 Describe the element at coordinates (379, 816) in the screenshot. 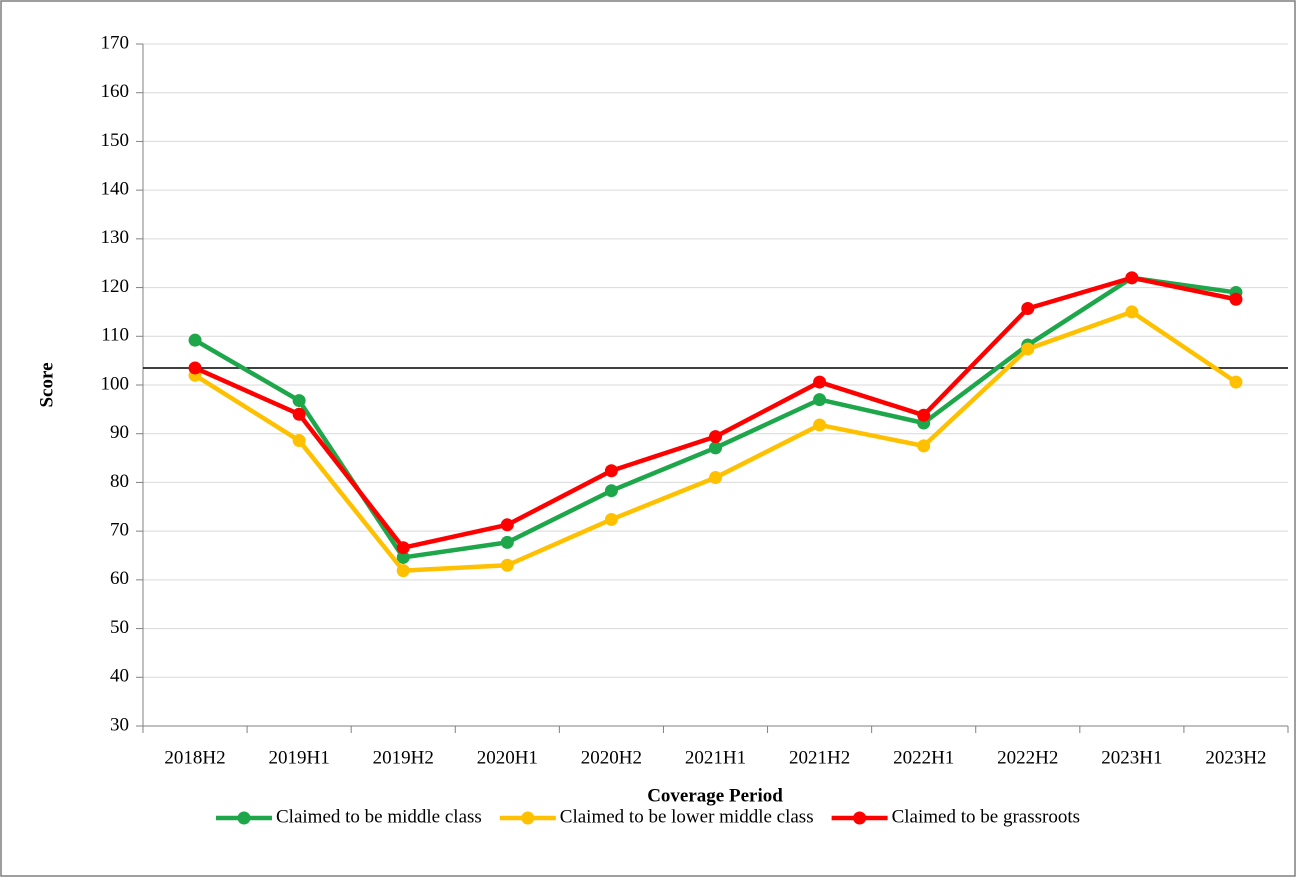

I see `legend-label: Claimed to be middle class` at that location.